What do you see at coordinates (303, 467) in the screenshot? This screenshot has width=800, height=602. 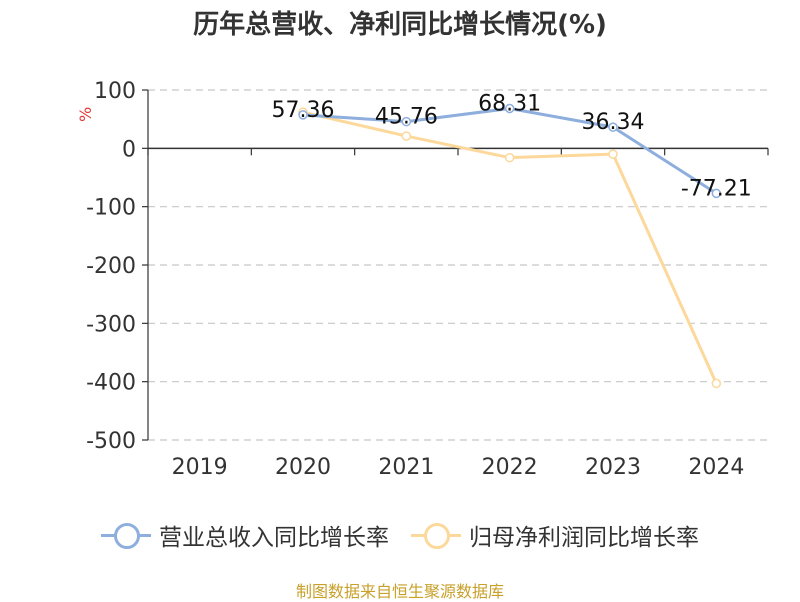 I see `x-tick-label: 2020` at bounding box center [303, 467].